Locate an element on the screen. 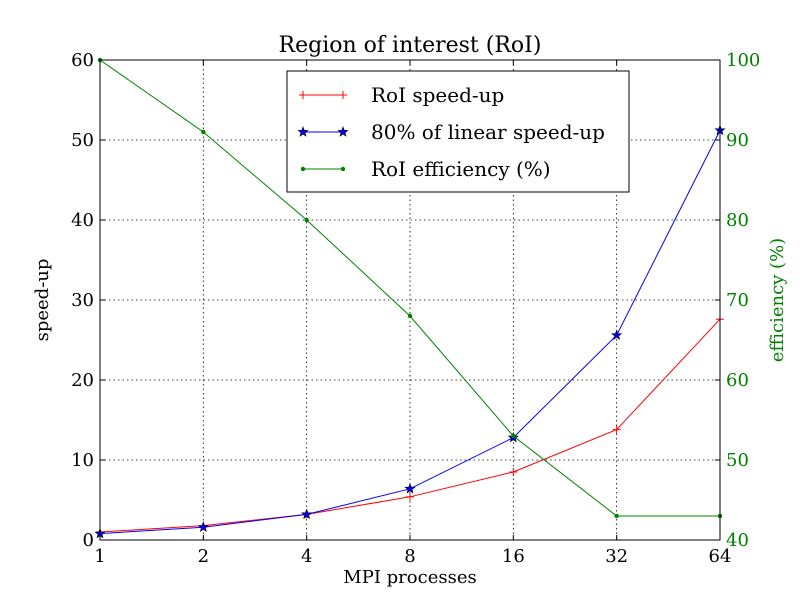  legend-entry: RoI speed-up is located at coordinates (401, 95).